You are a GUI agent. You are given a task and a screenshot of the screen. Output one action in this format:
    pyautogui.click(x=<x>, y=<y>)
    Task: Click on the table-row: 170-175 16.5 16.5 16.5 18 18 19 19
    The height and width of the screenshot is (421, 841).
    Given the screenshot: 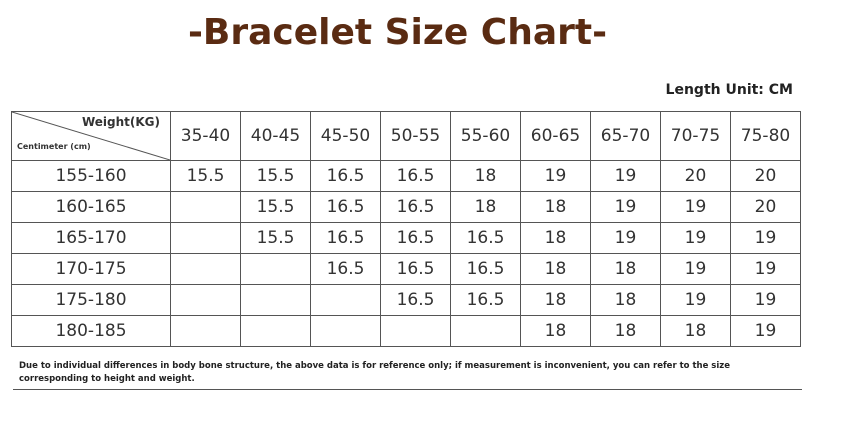 What is the action you would take?
    pyautogui.click(x=406, y=269)
    